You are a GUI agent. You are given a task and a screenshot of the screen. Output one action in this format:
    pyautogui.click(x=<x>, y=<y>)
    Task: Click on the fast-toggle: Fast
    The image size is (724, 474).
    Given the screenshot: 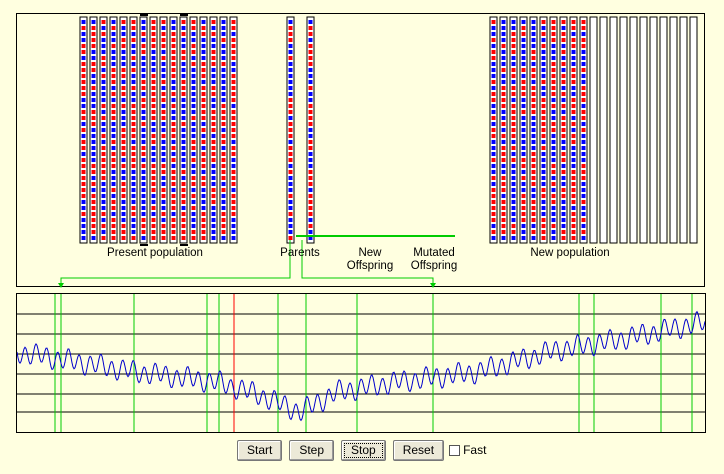 What is the action you would take?
    pyautogui.click(x=467, y=450)
    